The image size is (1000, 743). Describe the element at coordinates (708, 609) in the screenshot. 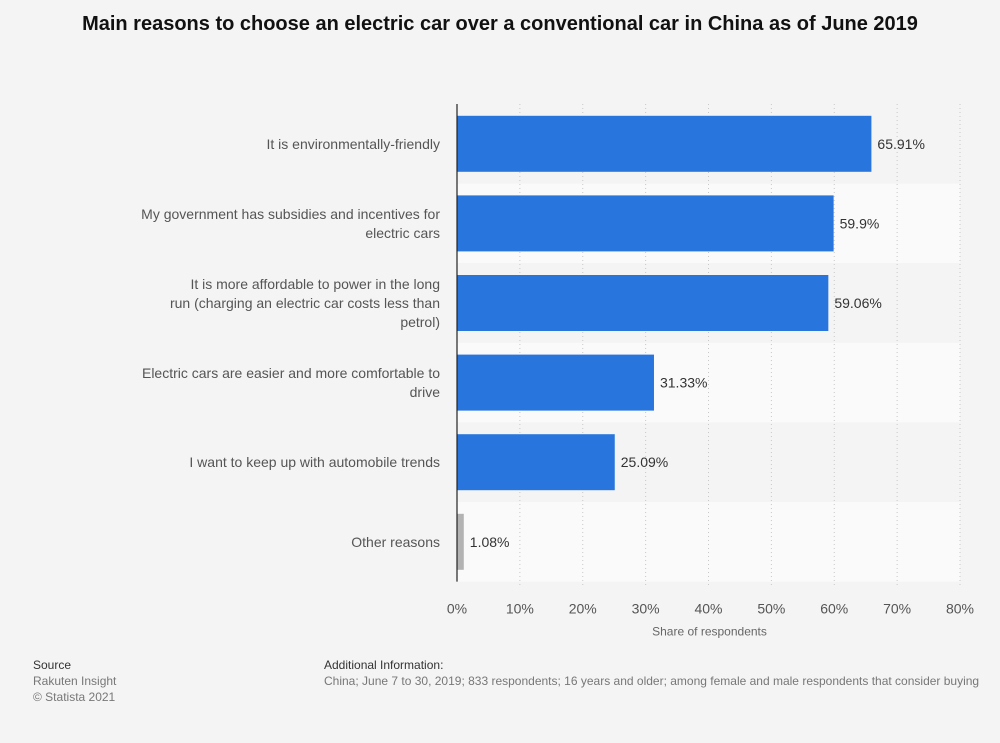

I see `x-tick-label: 40%` at that location.